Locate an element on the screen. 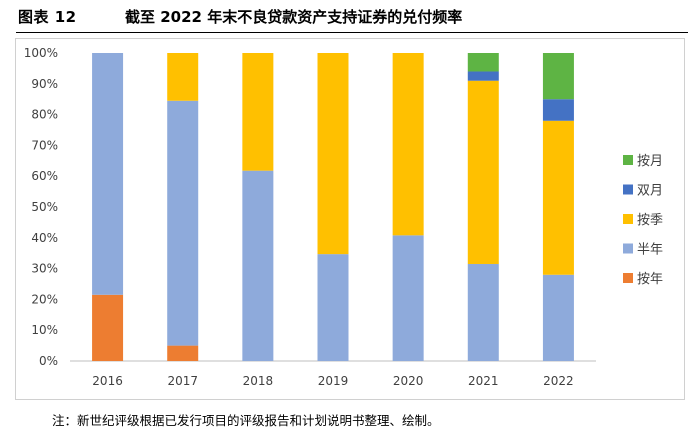 The height and width of the screenshot is (436, 700). y-tick-label: 40% is located at coordinates (44, 238).